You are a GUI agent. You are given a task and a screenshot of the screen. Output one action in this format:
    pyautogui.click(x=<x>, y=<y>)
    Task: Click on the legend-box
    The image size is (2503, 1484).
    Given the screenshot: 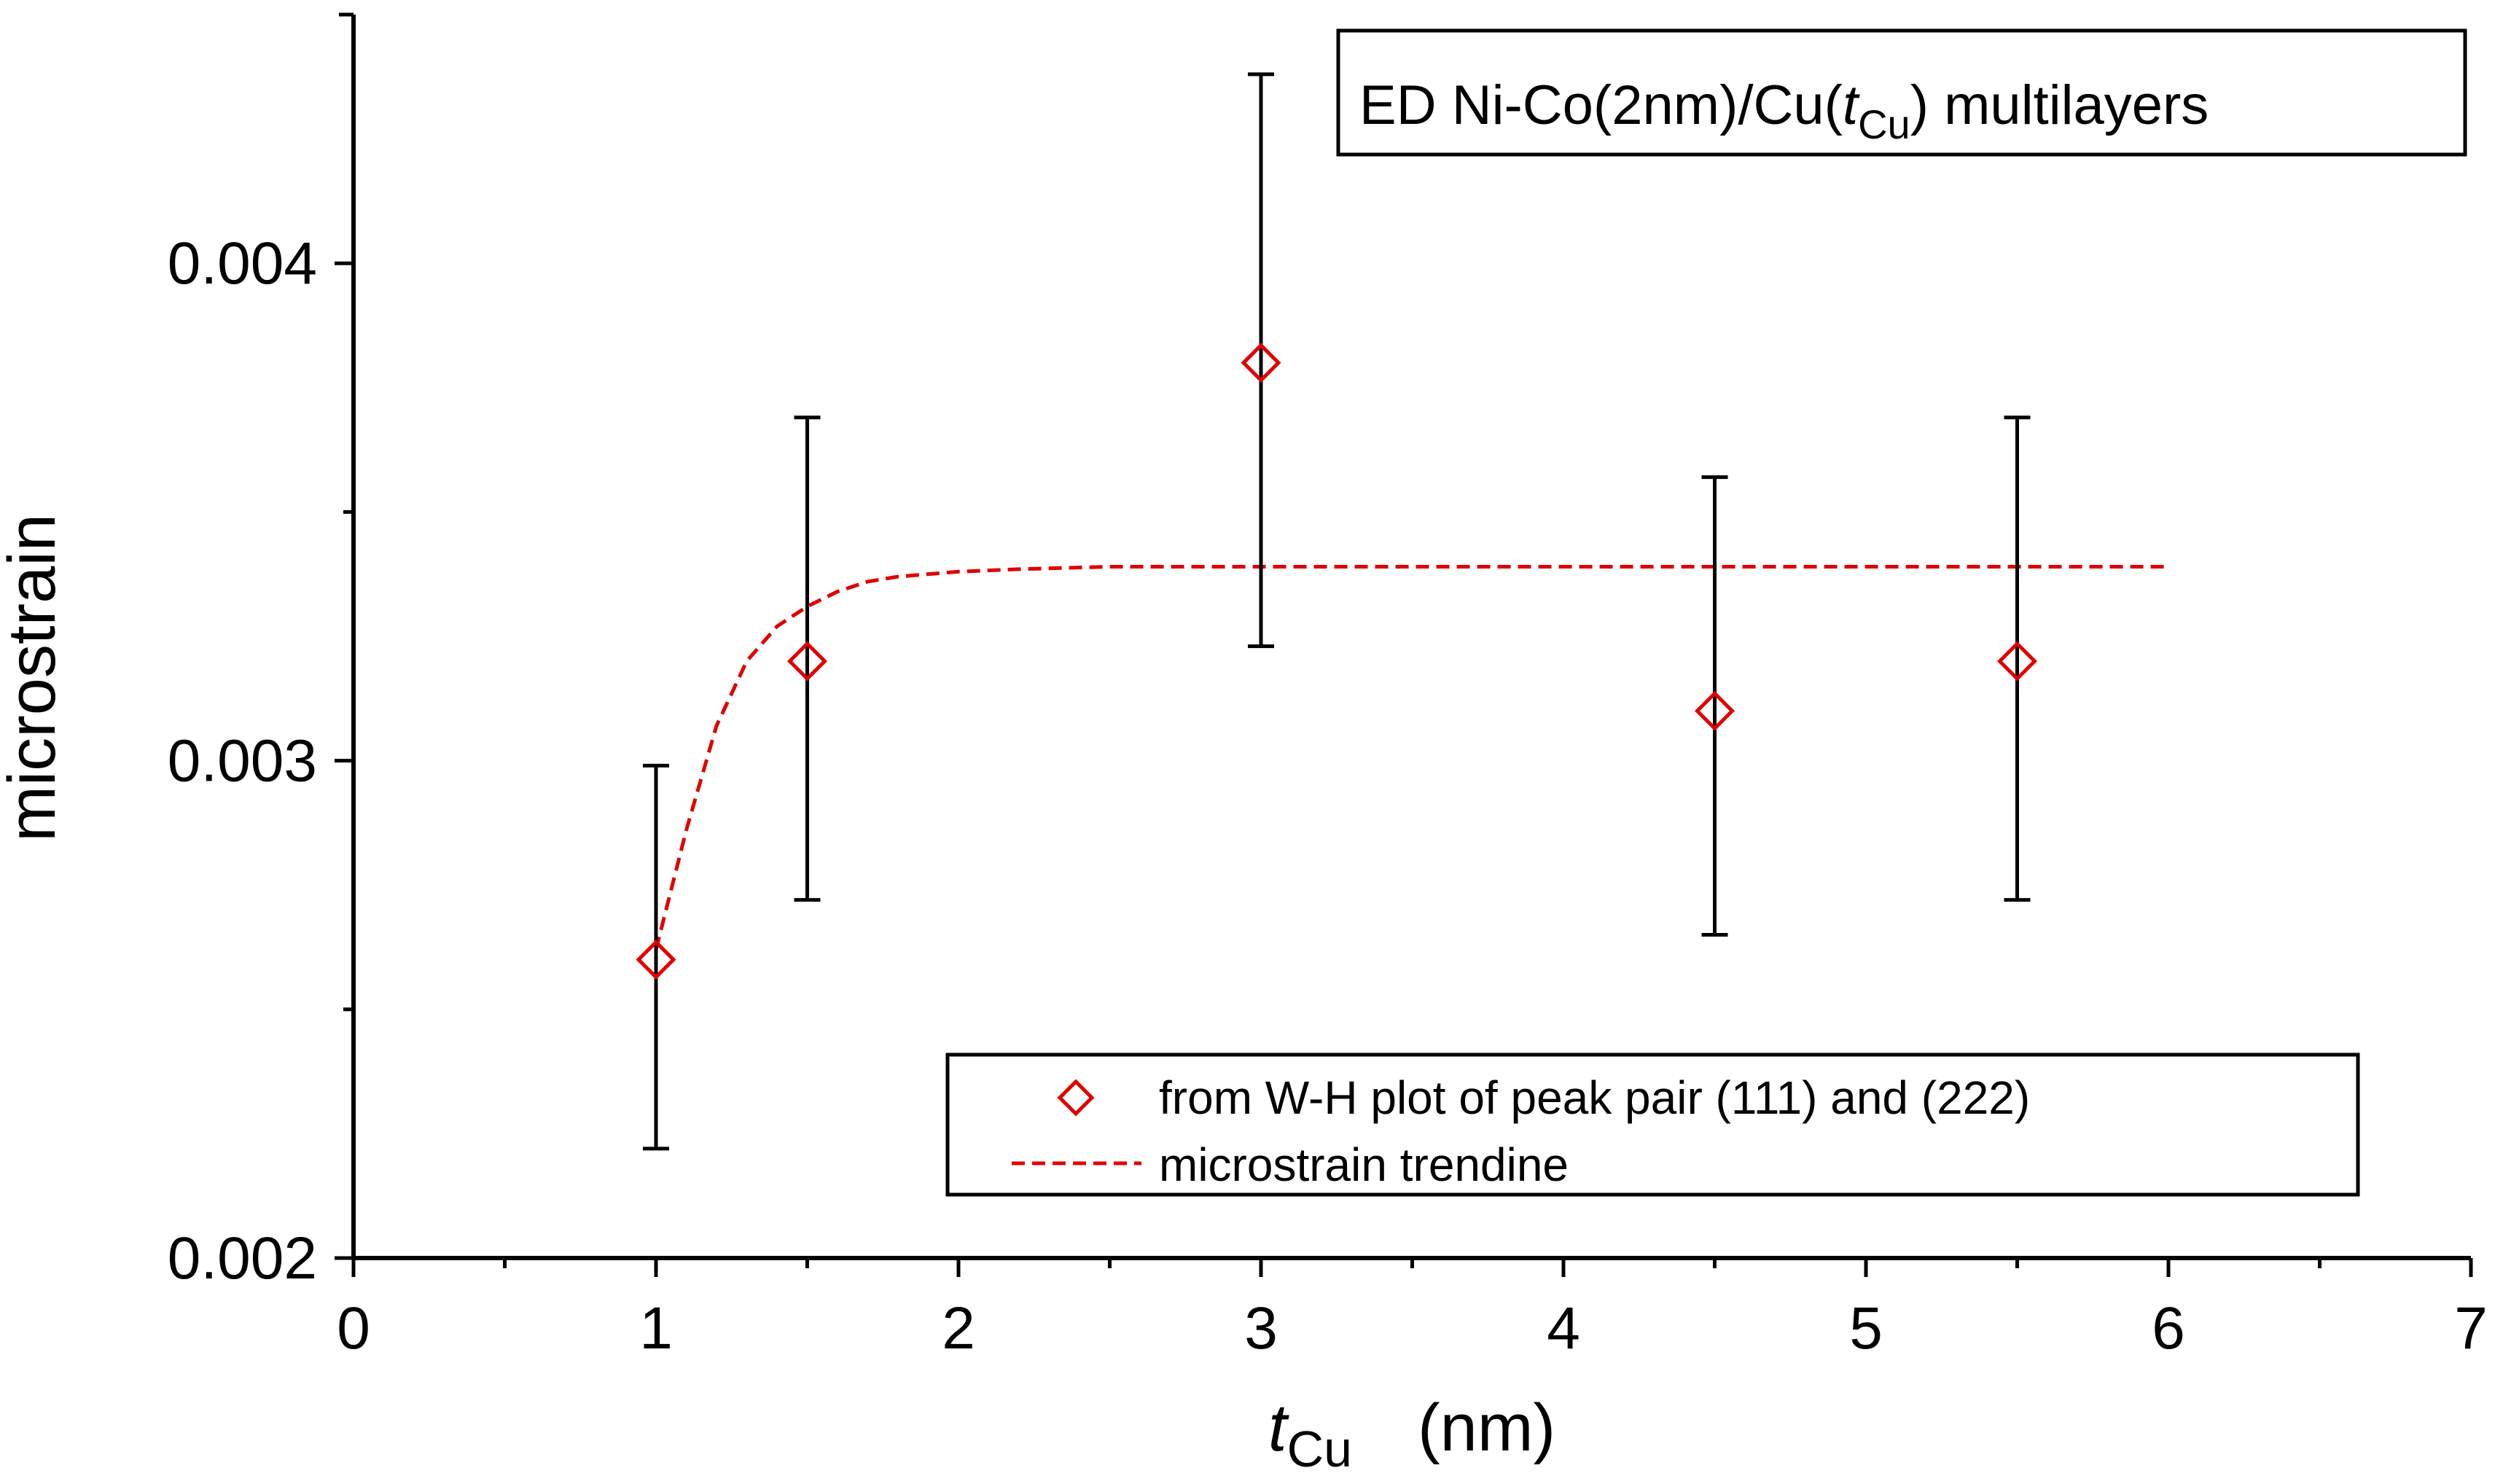 What is the action you would take?
    pyautogui.click(x=1652, y=1125)
    